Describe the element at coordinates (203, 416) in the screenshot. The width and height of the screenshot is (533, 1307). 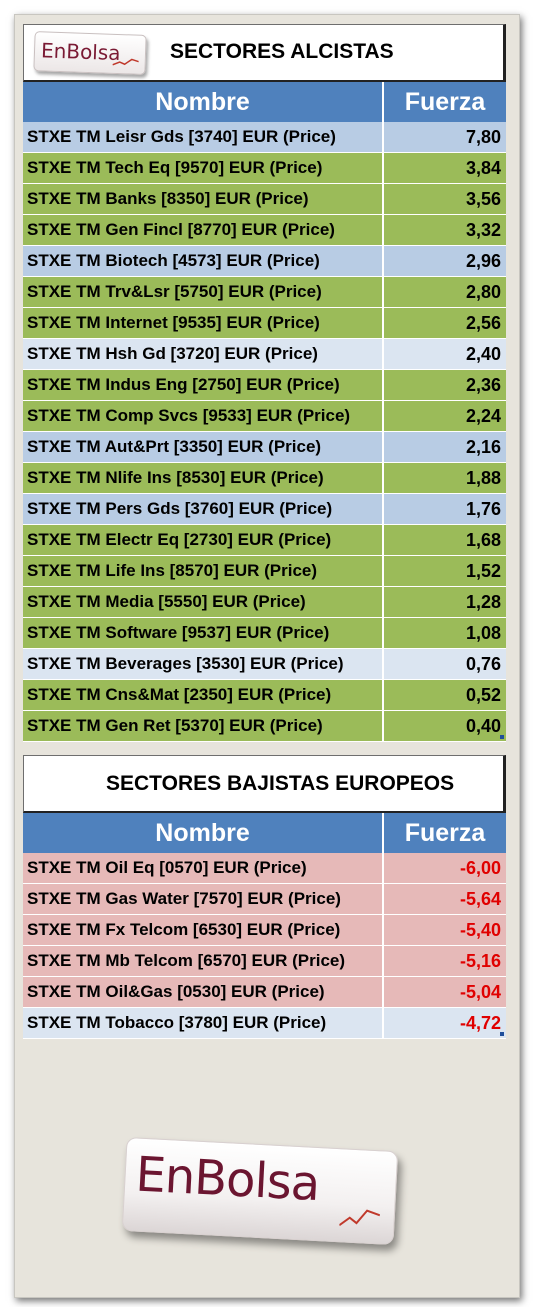
I see `sector-name-cell: STXE TM Comp Svcs [9533] EUR (Price)` at that location.